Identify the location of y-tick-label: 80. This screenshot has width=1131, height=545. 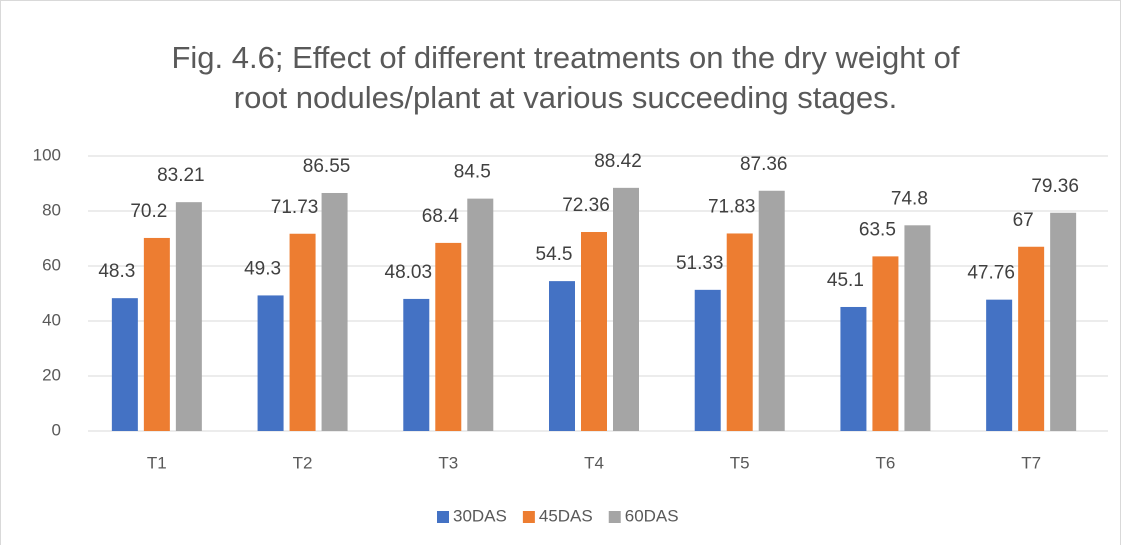
(51, 209).